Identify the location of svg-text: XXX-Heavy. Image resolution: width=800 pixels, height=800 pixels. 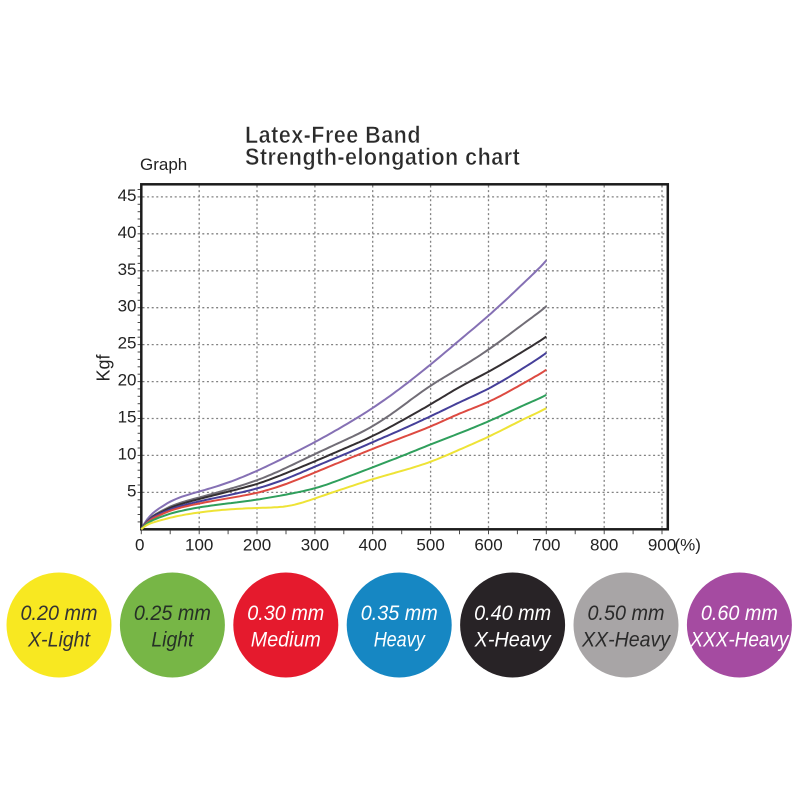
(739, 640).